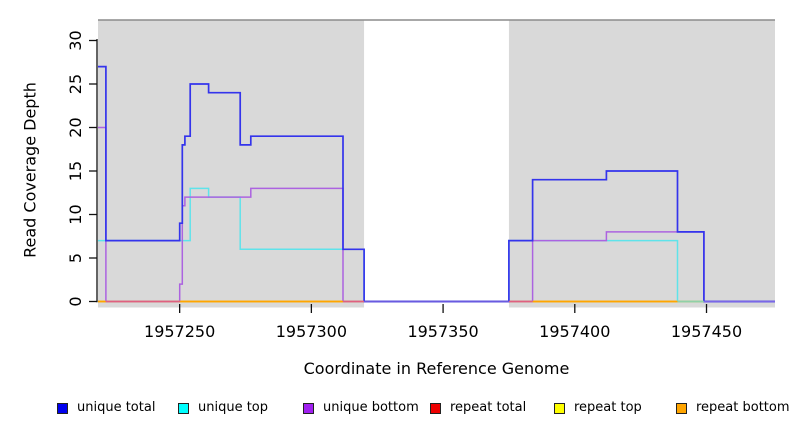  What do you see at coordinates (75, 127) in the screenshot?
I see `y-tick-label: 20` at bounding box center [75, 127].